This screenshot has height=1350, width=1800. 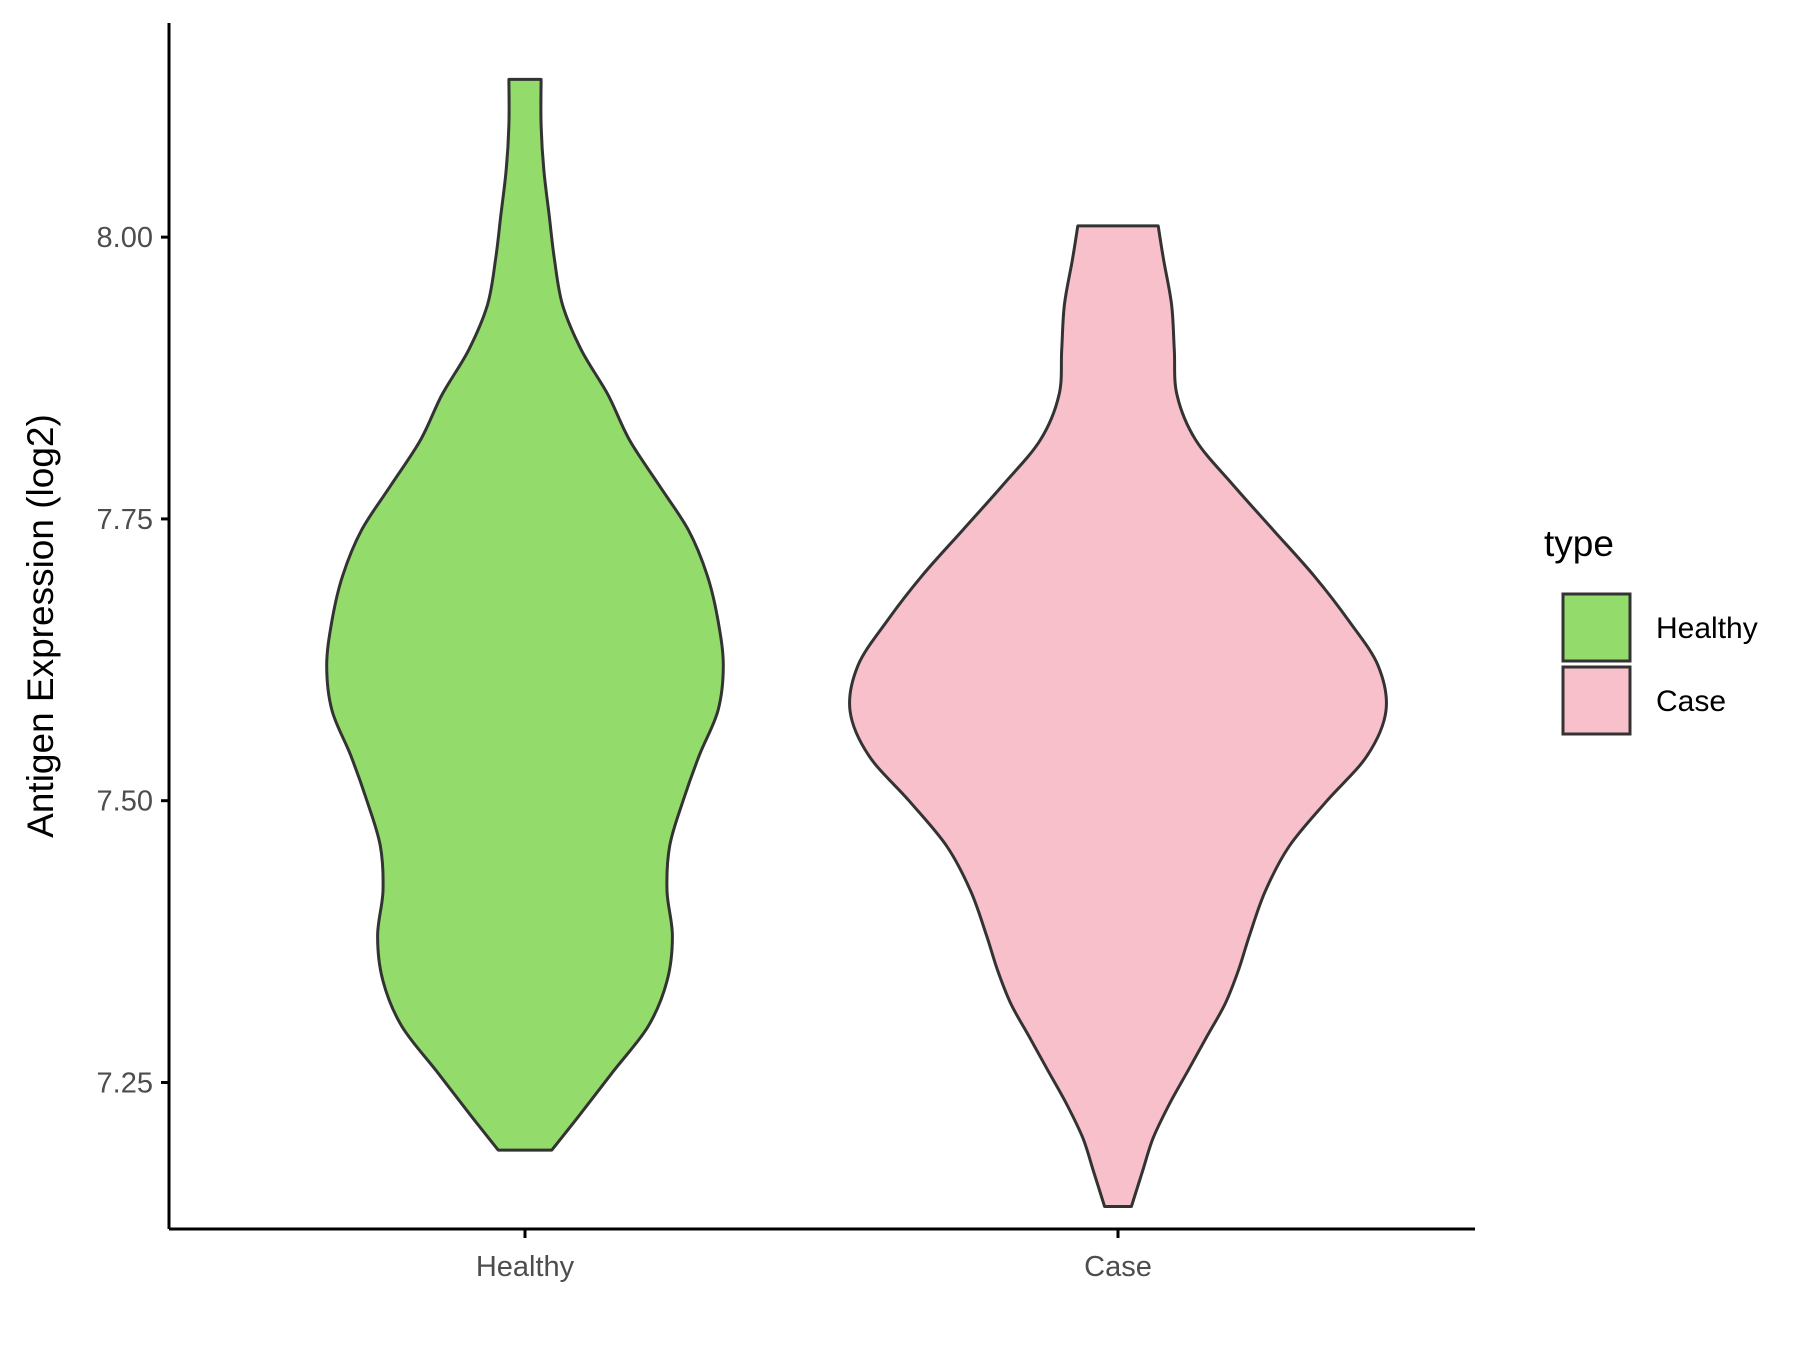 I want to click on legend-key-healthy, so click(x=1596, y=627).